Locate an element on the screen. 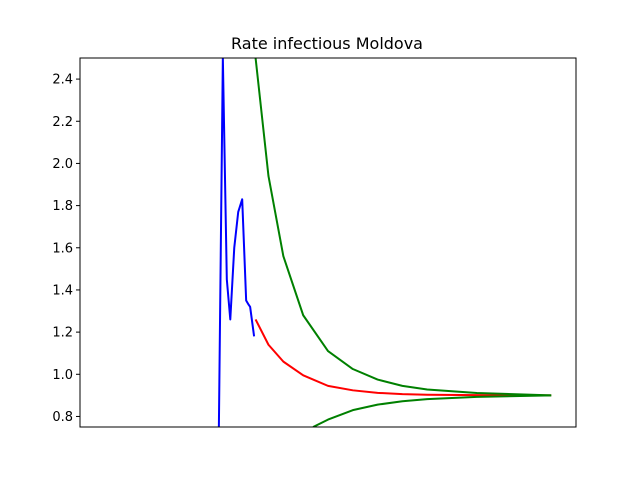 The width and height of the screenshot is (640, 480). y-tick-label: 0.8 is located at coordinates (62, 417).